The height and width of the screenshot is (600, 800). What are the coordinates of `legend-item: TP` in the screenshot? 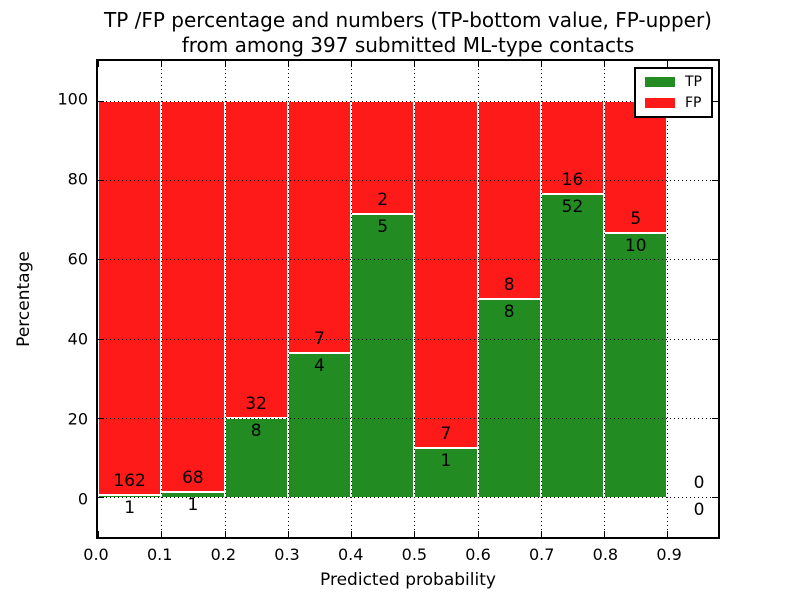 It's located at (673, 82).